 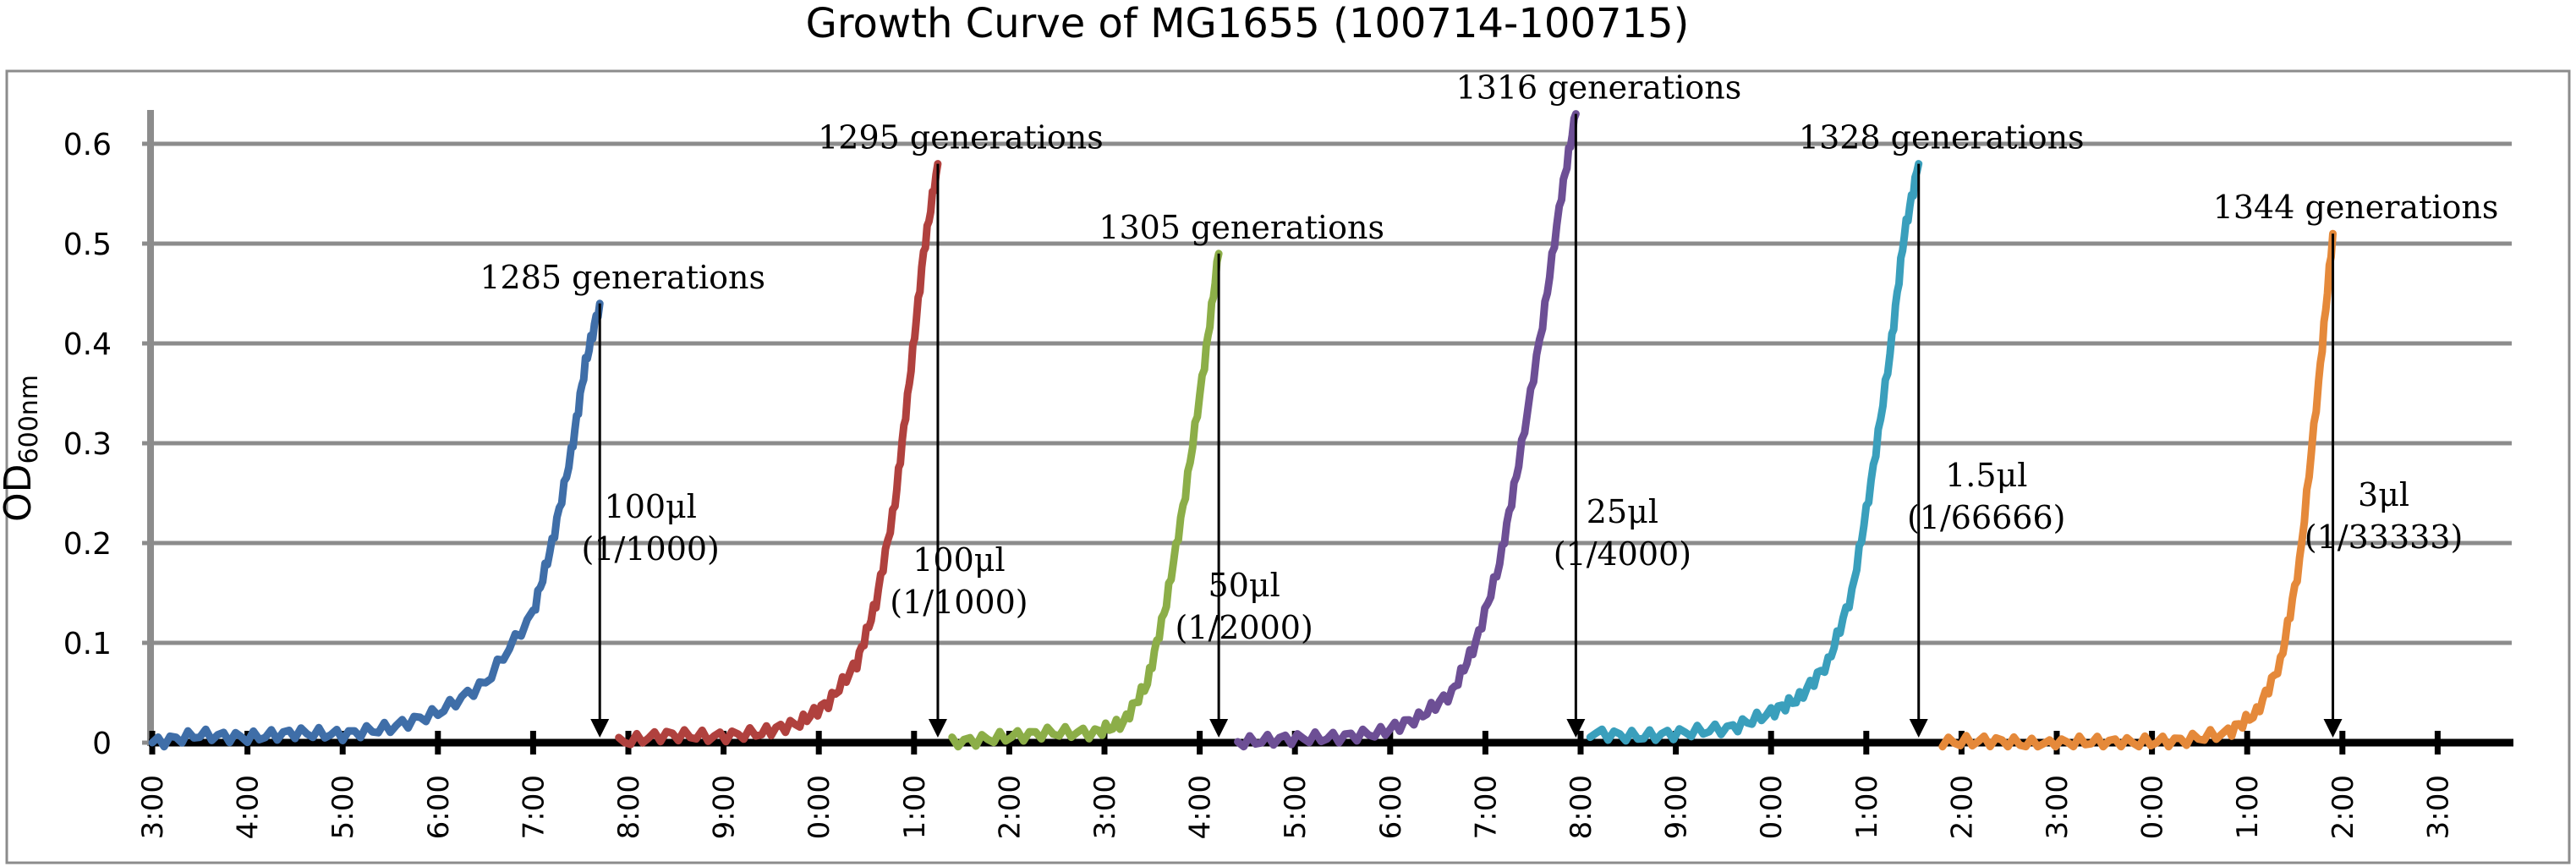 I want to click on y-tick-label: 0, so click(x=102, y=744).